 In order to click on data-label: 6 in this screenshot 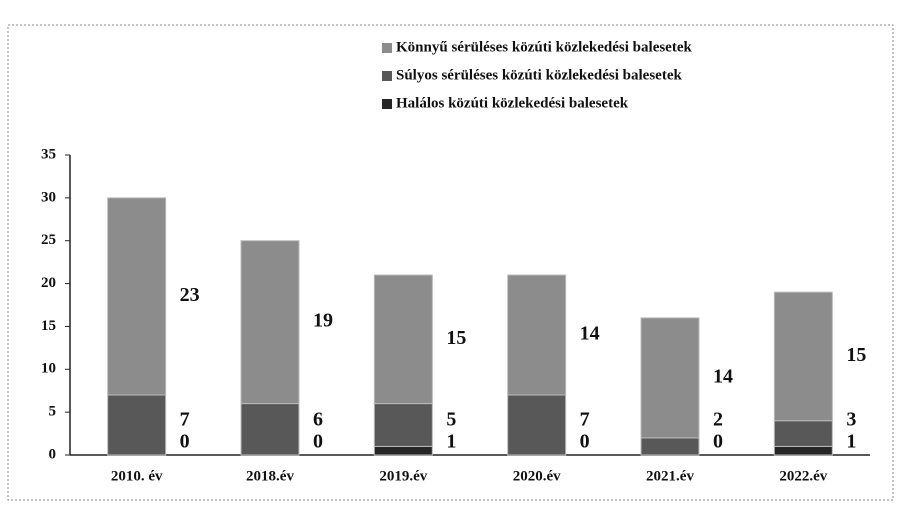, I will do `click(318, 420)`.